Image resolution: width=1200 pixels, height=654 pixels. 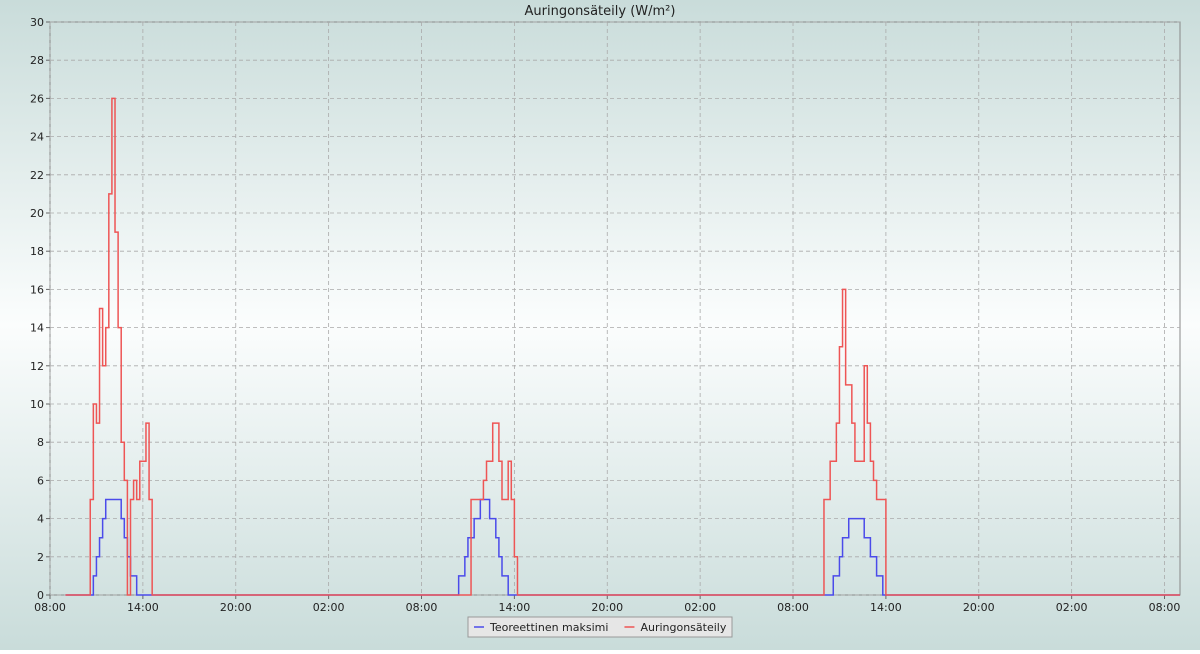 I want to click on y-tick-label: 20, so click(x=37, y=213).